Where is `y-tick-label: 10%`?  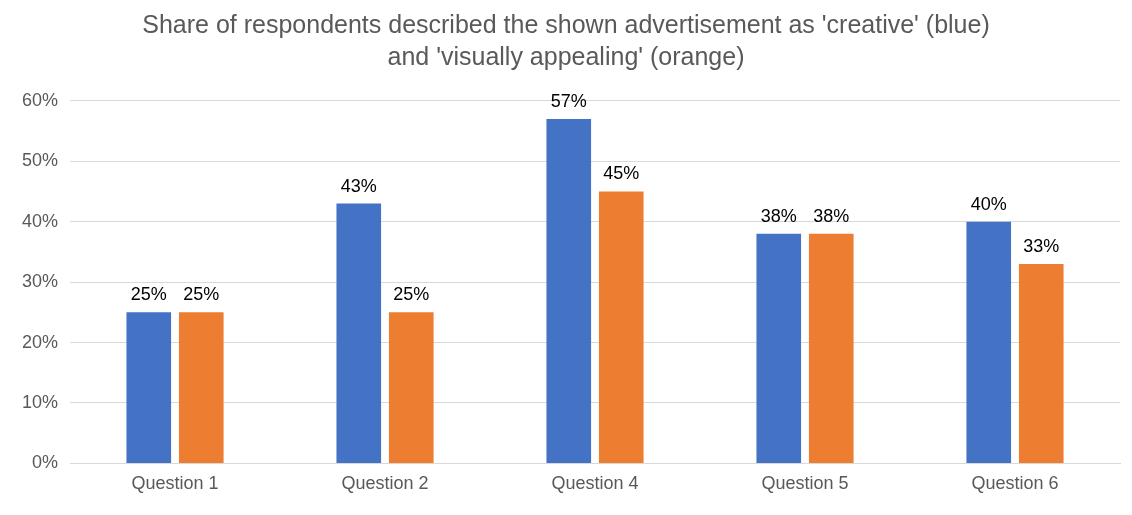
y-tick-label: 10% is located at coordinates (40, 401).